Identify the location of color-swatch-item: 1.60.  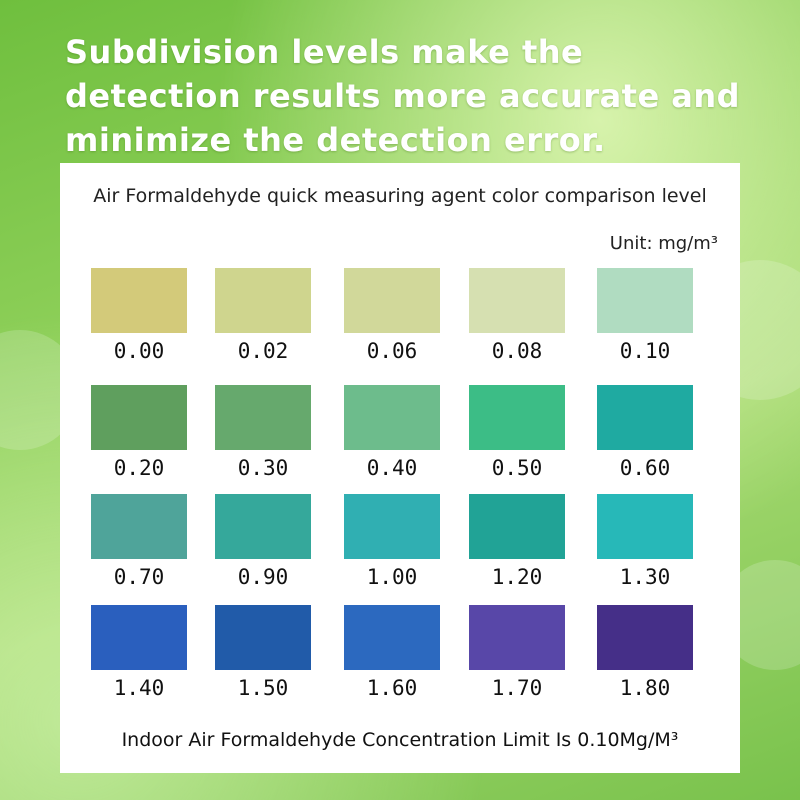
(392, 652).